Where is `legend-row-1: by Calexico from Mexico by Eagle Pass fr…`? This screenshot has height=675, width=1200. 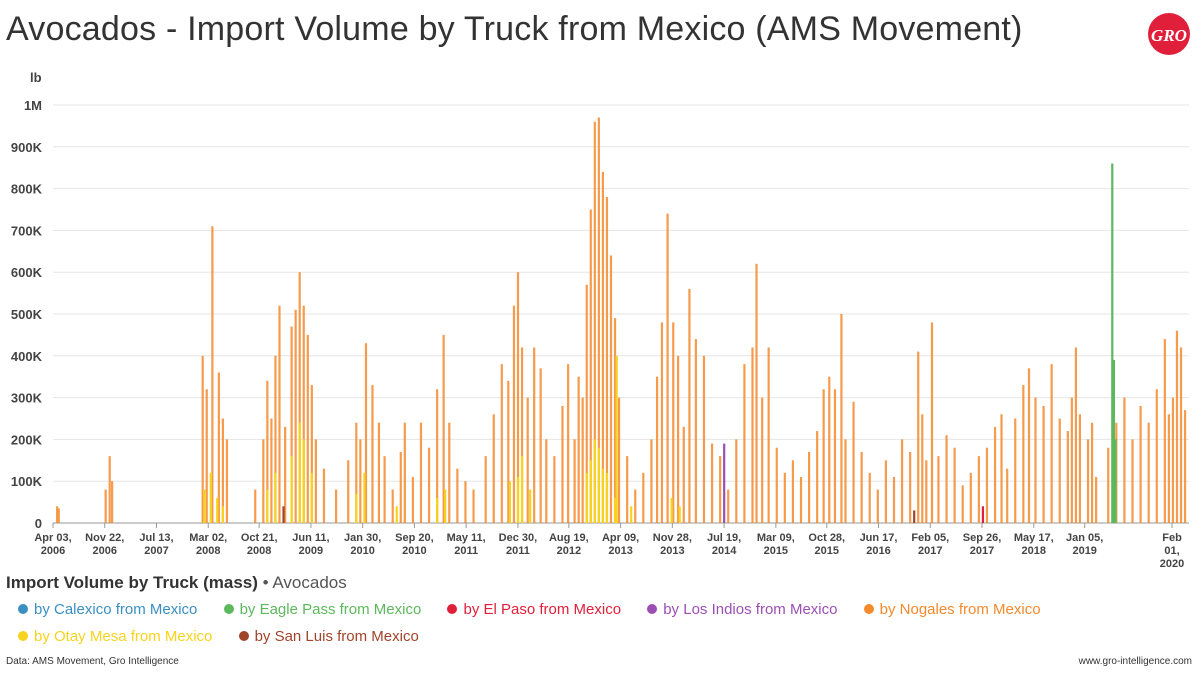
legend-row-1: by Calexico from Mexico by Eagle Pass fr… is located at coordinates (540, 609).